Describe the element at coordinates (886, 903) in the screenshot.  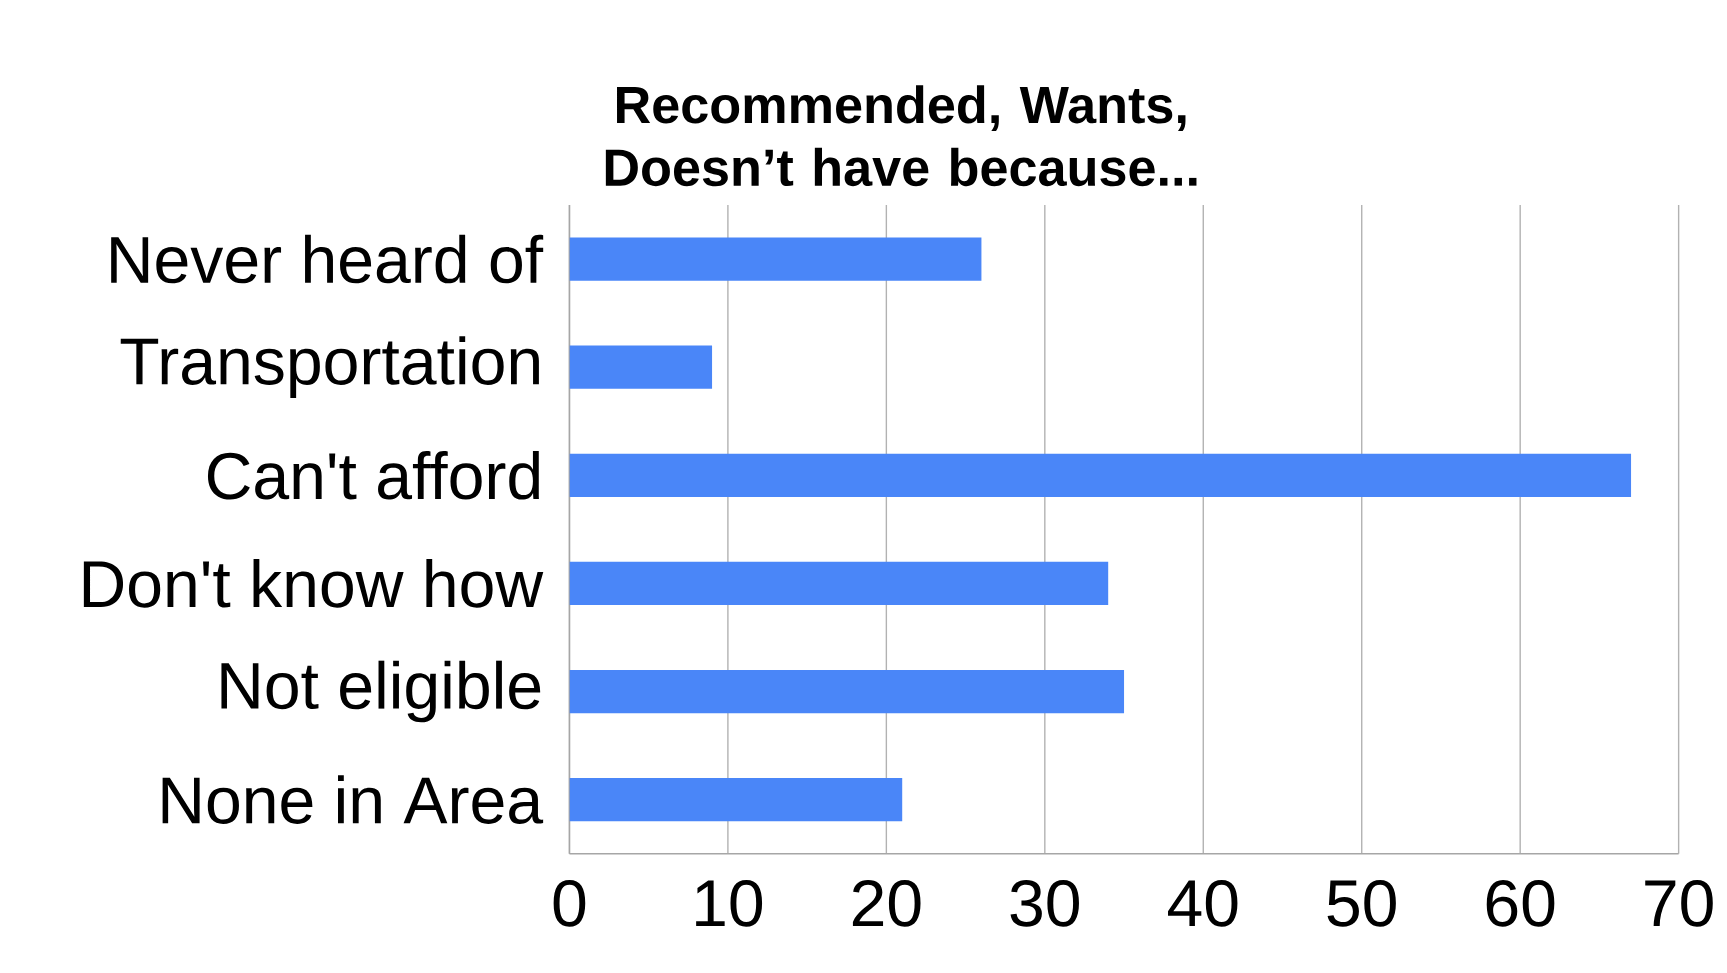
I see `x-tick-label: 20` at that location.